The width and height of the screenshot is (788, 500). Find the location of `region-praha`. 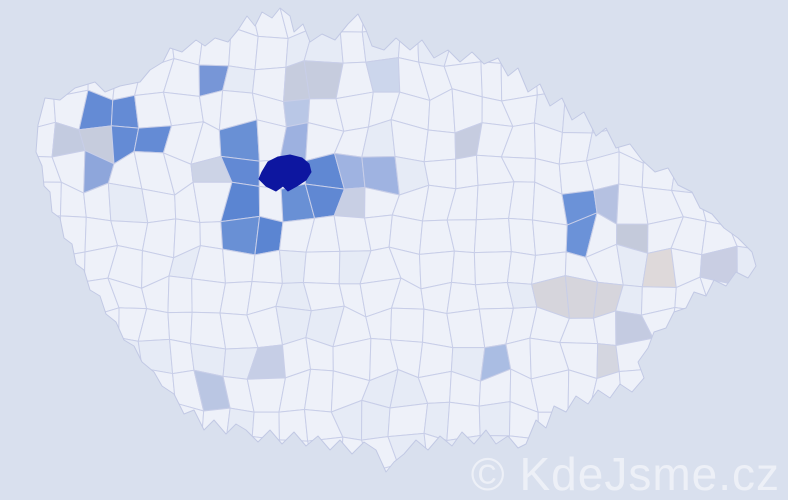

region-praha is located at coordinates (285, 173).